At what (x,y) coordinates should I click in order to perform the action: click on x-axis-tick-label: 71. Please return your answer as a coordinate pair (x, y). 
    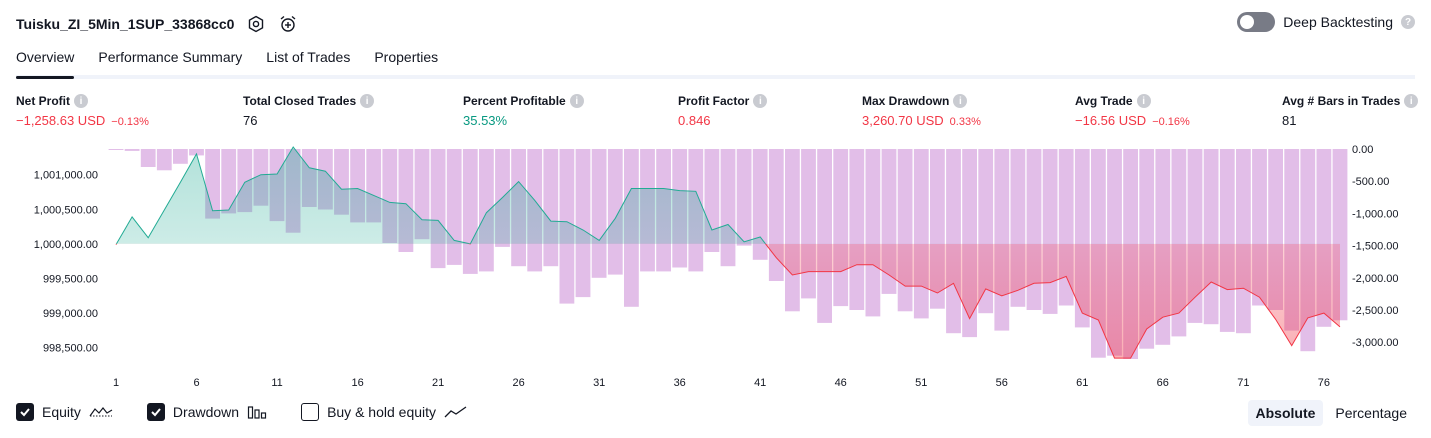
    Looking at the image, I should click on (1243, 383).